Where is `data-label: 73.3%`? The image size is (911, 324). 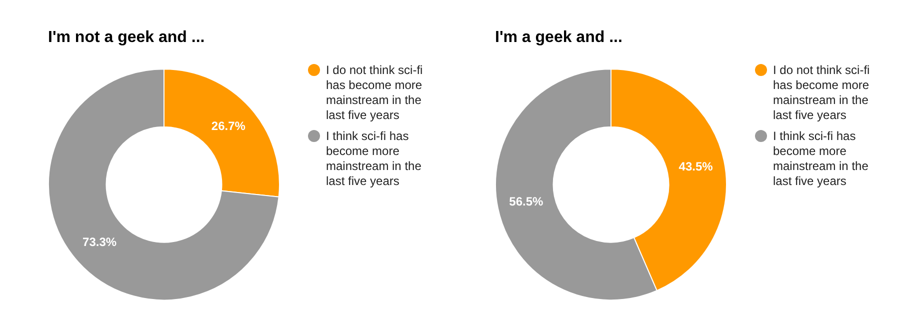 data-label: 73.3% is located at coordinates (99, 241).